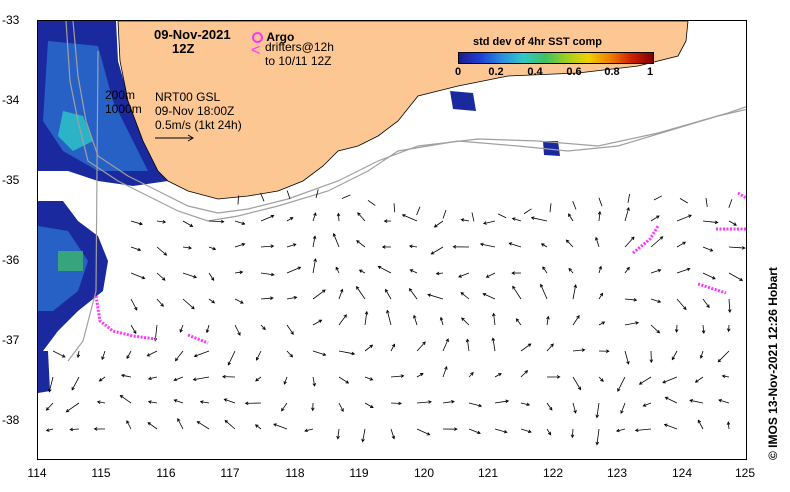  Describe the element at coordinates (488, 473) in the screenshot. I see `x-tick: 121` at that location.